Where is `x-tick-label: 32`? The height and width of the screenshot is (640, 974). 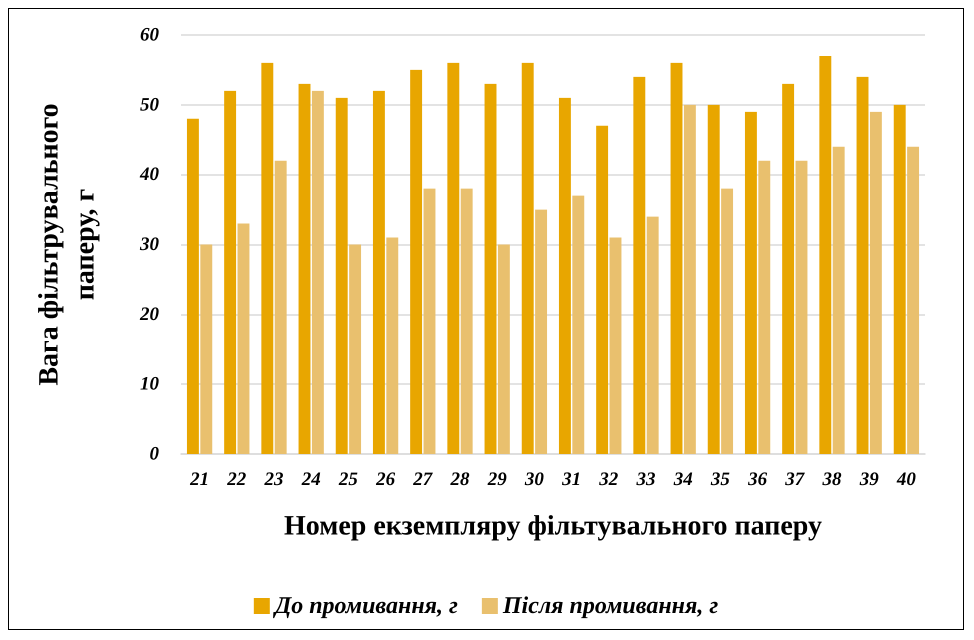
x-tick-label: 32 is located at coordinates (608, 479).